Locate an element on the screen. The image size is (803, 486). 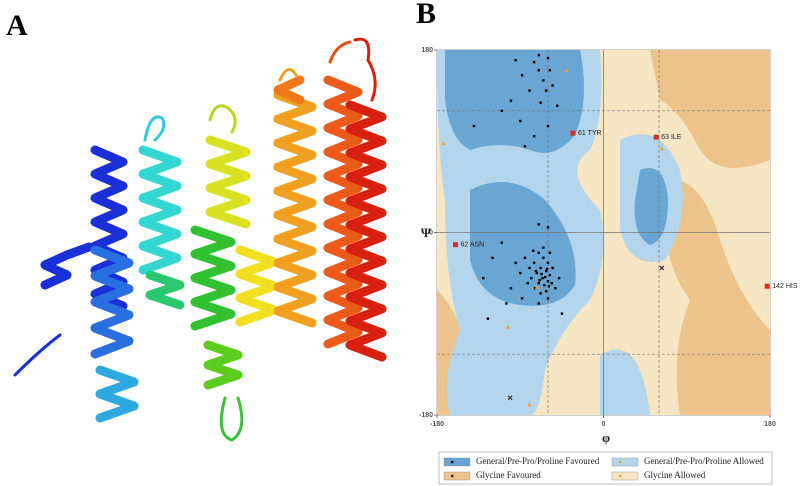
x-tick-label: 0 is located at coordinates (604, 424).